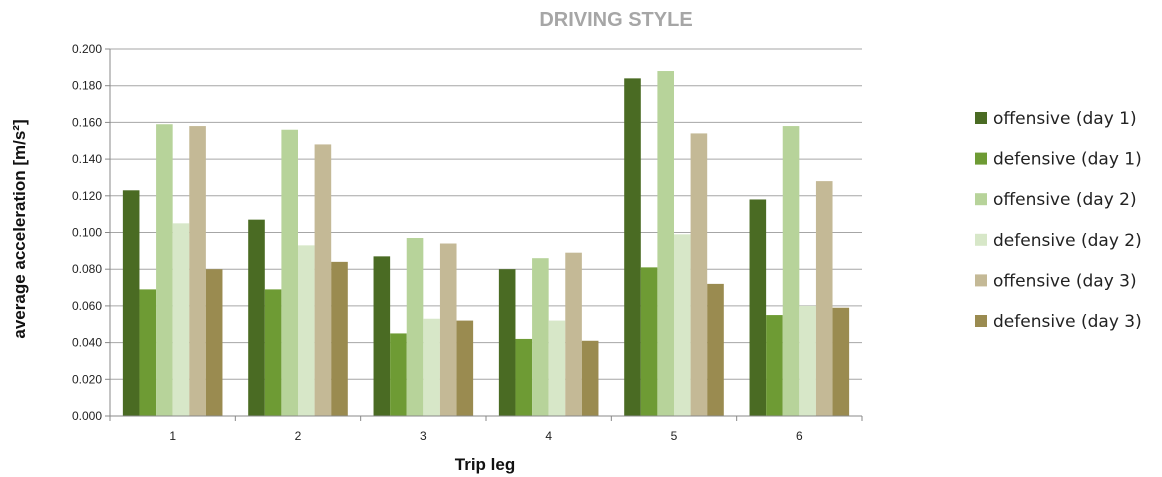 The height and width of the screenshot is (477, 1162). I want to click on legend-label: defensive (day 1), so click(1067, 160).